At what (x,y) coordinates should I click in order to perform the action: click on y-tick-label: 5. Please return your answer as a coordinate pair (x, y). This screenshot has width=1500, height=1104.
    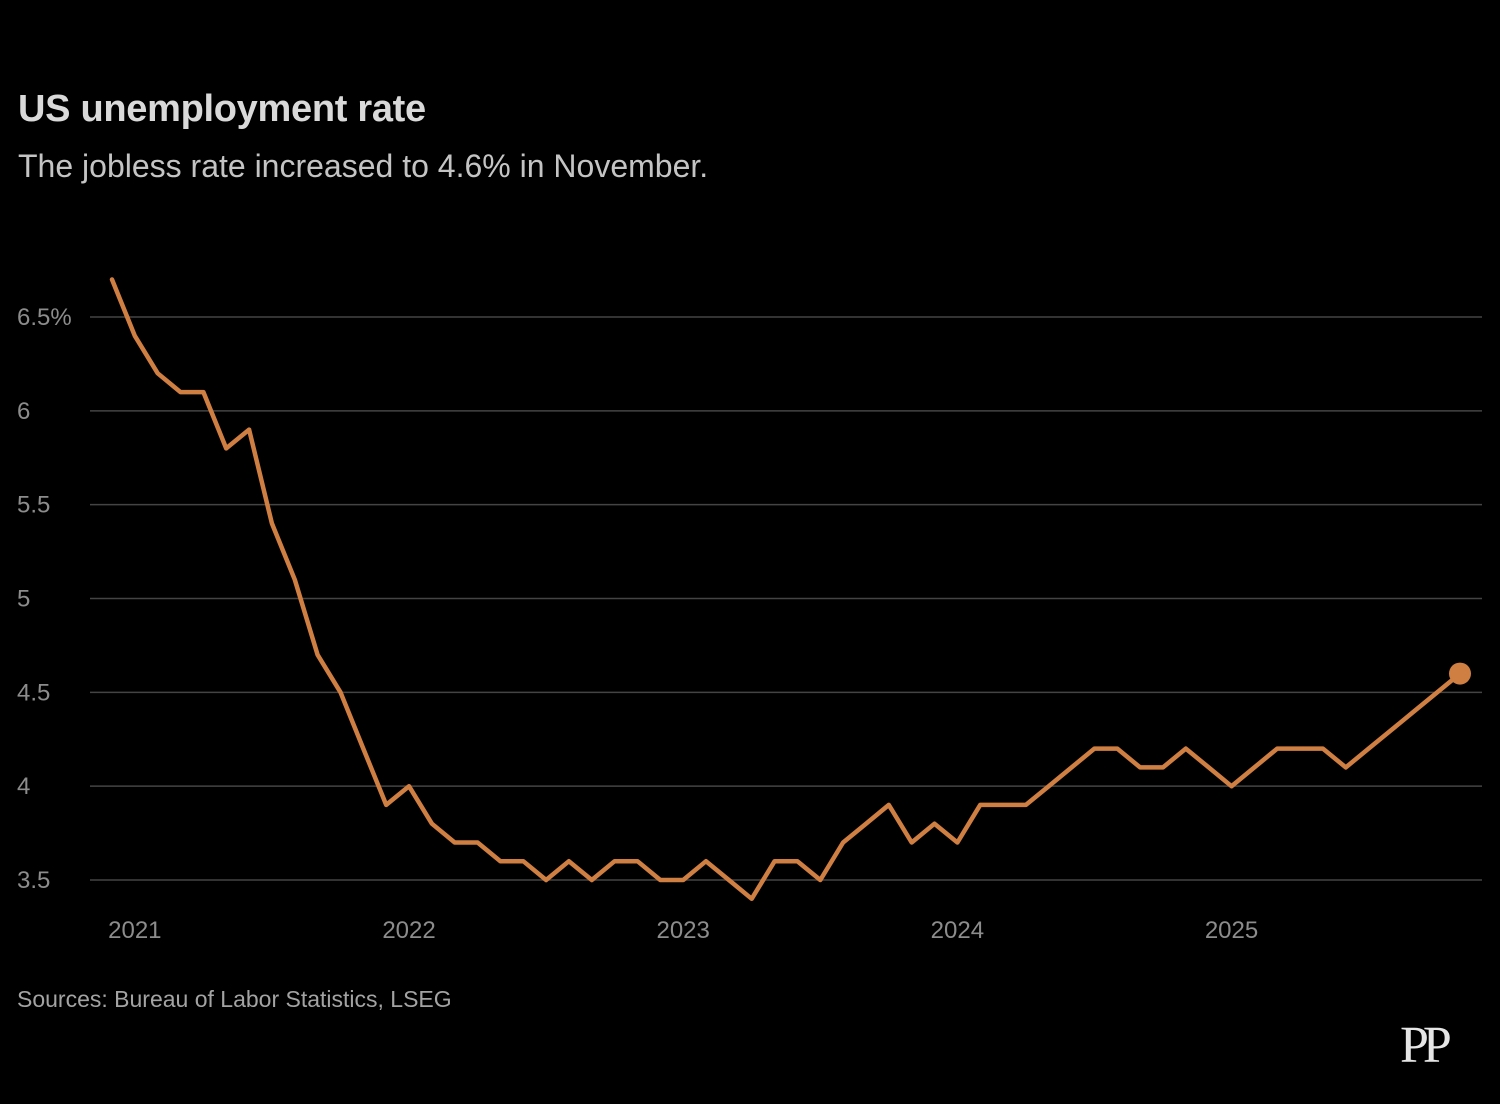
    Looking at the image, I should click on (23, 599).